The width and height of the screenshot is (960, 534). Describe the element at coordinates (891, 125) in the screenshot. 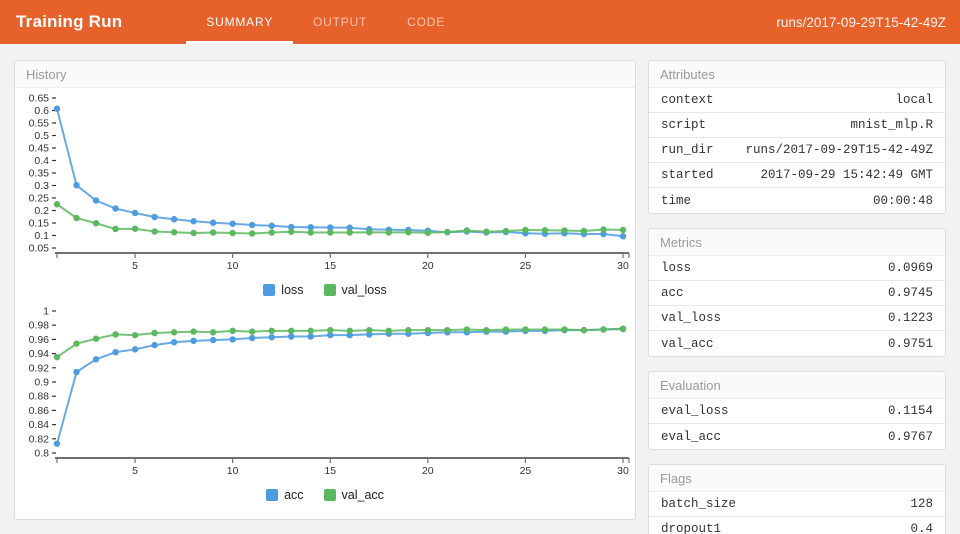

I see `row-value: mnist_mlp.R` at that location.